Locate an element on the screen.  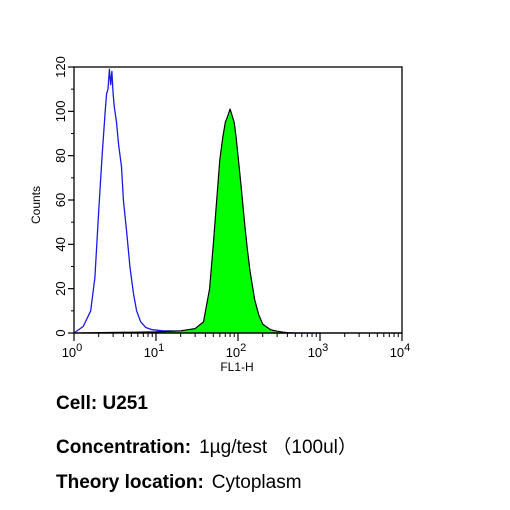
y-tick-label: 20 is located at coordinates (60, 288).